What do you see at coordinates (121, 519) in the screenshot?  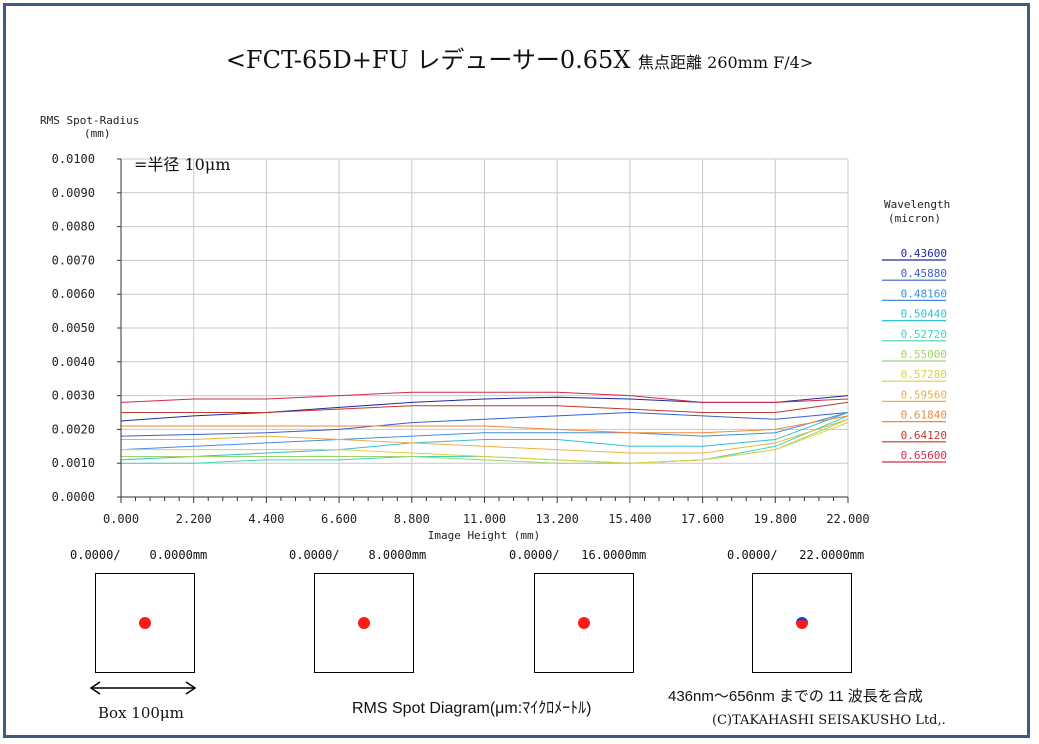 I see `x-tick-label: 0.000` at bounding box center [121, 519].